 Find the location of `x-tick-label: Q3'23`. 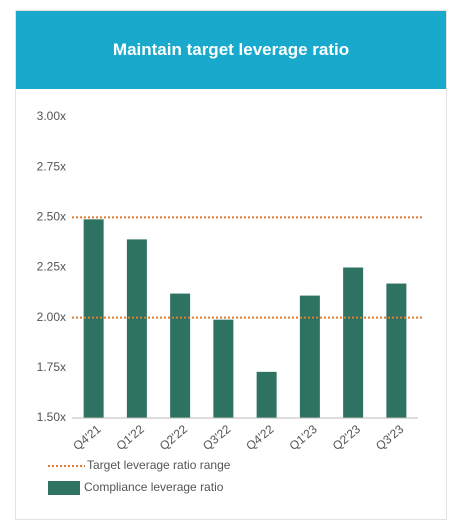

x-tick-label: Q3'23 is located at coordinates (389, 437).